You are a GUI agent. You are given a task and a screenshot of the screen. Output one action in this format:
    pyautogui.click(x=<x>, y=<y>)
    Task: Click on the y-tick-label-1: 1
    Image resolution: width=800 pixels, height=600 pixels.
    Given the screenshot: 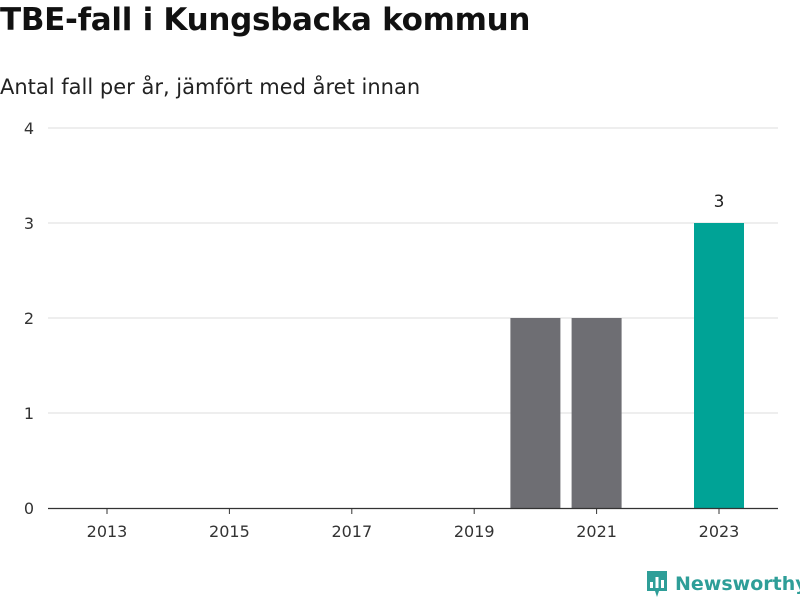 What is the action you would take?
    pyautogui.click(x=29, y=413)
    